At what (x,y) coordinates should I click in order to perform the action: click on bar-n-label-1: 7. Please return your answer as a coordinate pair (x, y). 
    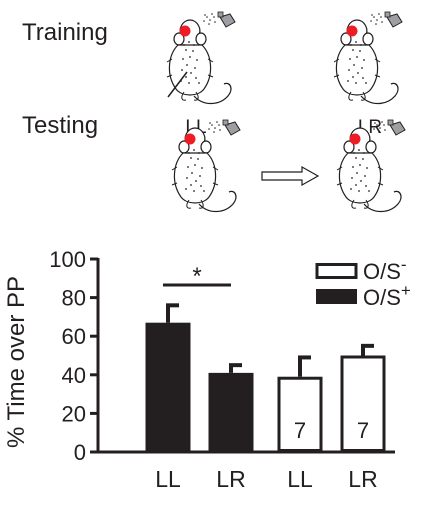
    Looking at the image, I should click on (231, 430).